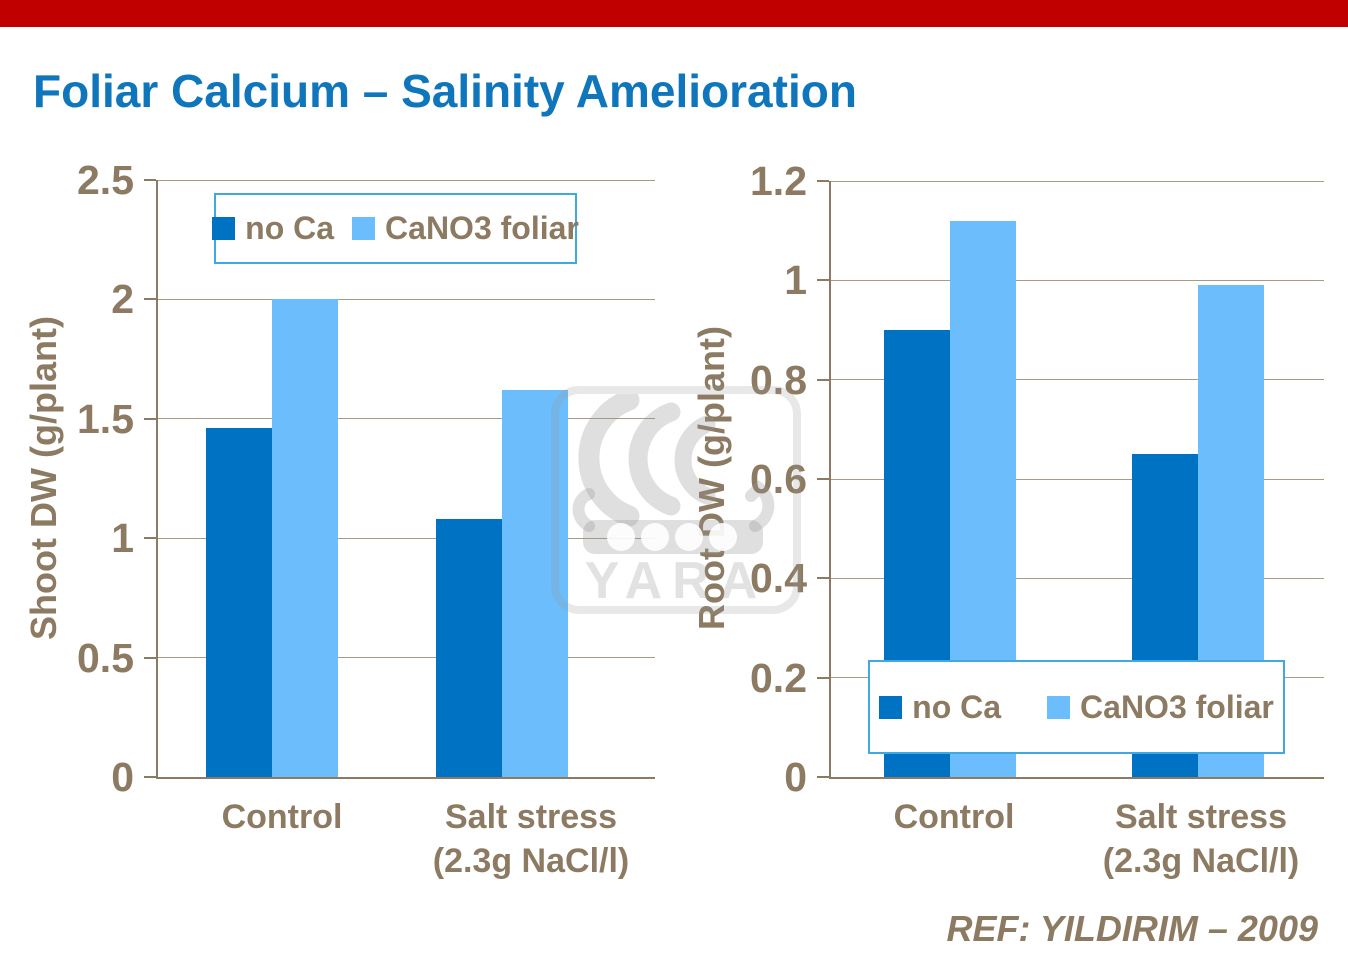 Image resolution: width=1348 pixels, height=979 pixels. I want to click on y-tick-label: 1.2, so click(778, 181).